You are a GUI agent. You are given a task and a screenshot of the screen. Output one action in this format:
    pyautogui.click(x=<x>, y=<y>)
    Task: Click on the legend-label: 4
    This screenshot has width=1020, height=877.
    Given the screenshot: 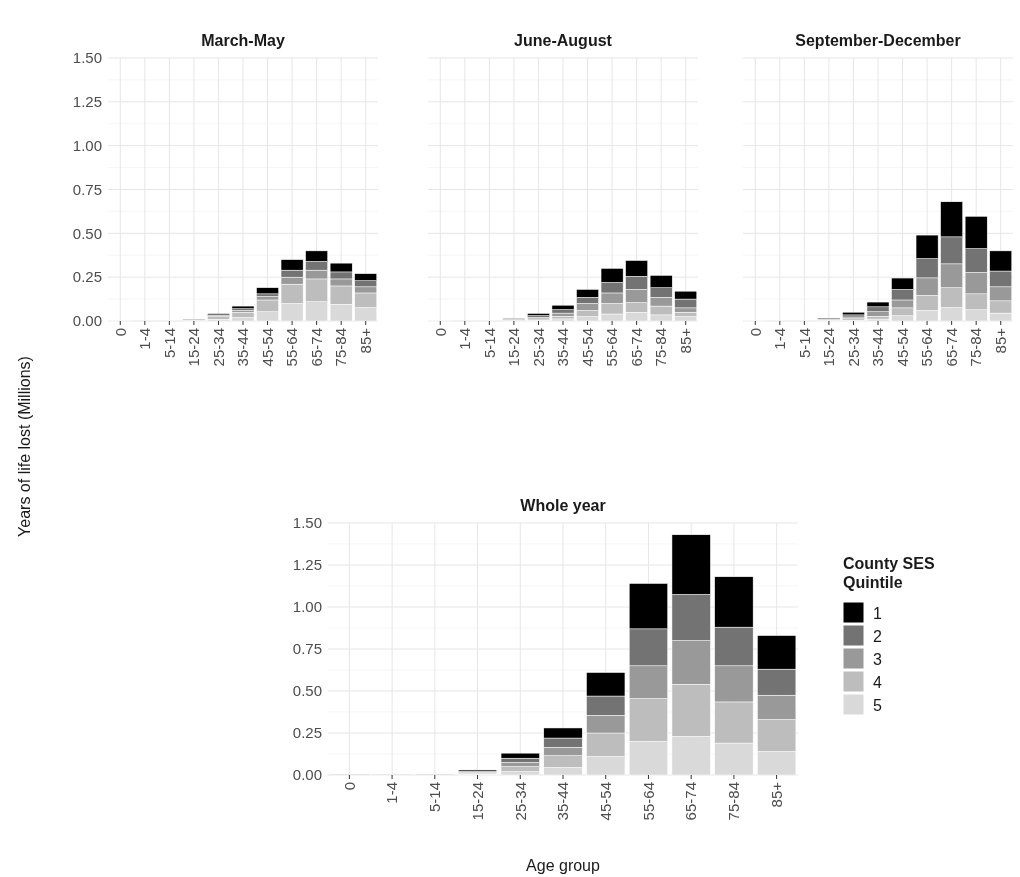 What is the action you would take?
    pyautogui.click(x=877, y=682)
    